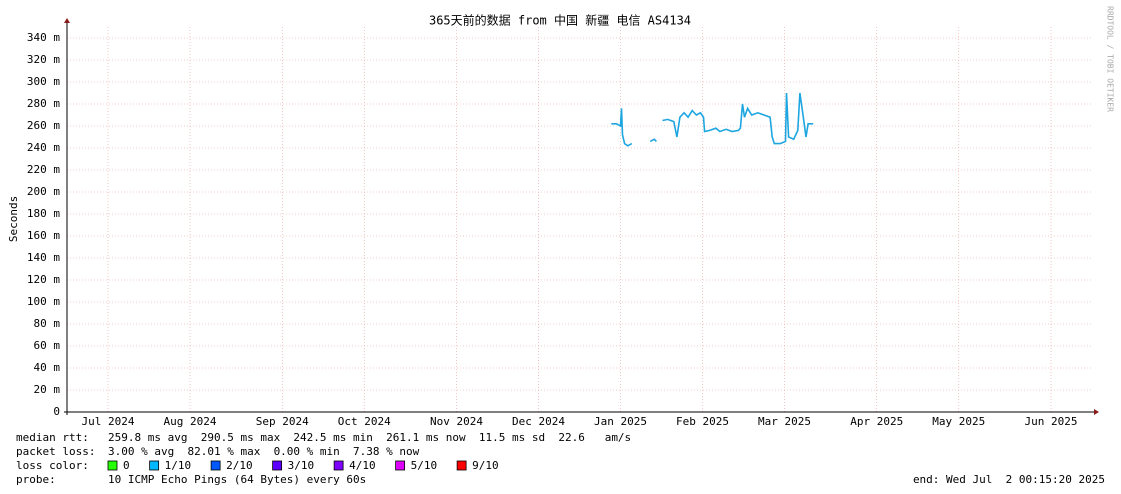  Describe the element at coordinates (43, 191) in the screenshot. I see `y-tick-label: 200 m` at that location.